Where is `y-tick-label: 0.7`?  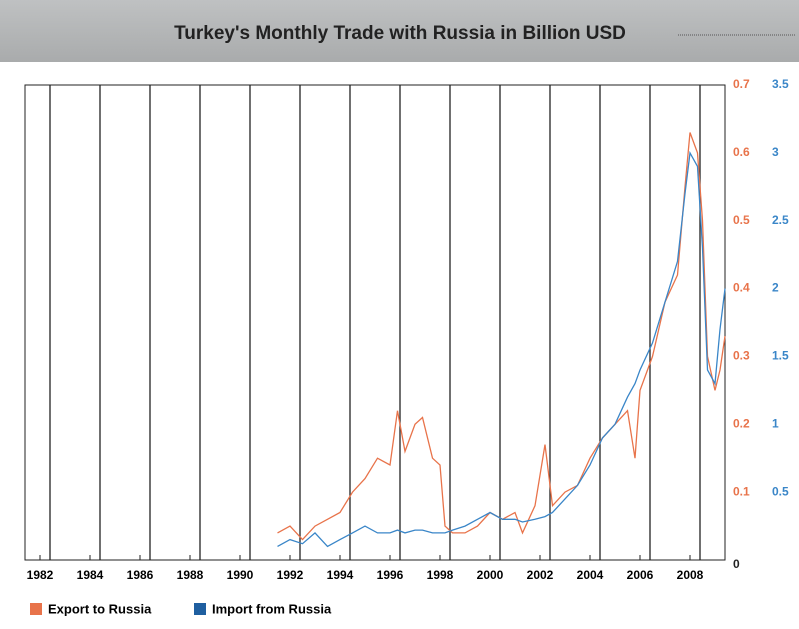 y-tick-label: 0.7 is located at coordinates (741, 84).